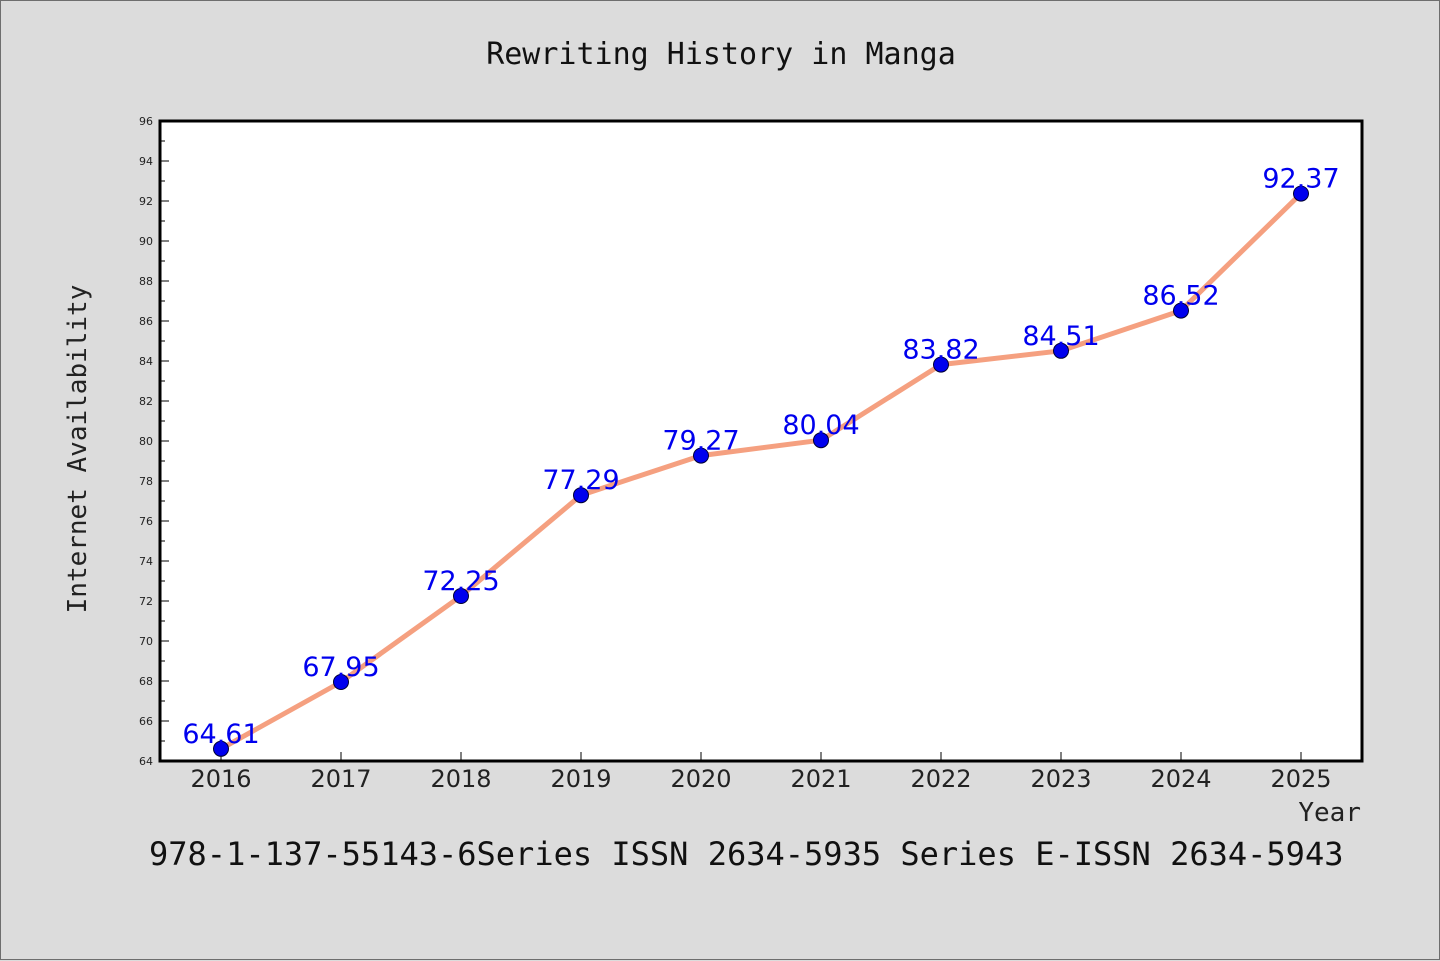  I want to click on y-tick-label: 74, so click(146, 561).